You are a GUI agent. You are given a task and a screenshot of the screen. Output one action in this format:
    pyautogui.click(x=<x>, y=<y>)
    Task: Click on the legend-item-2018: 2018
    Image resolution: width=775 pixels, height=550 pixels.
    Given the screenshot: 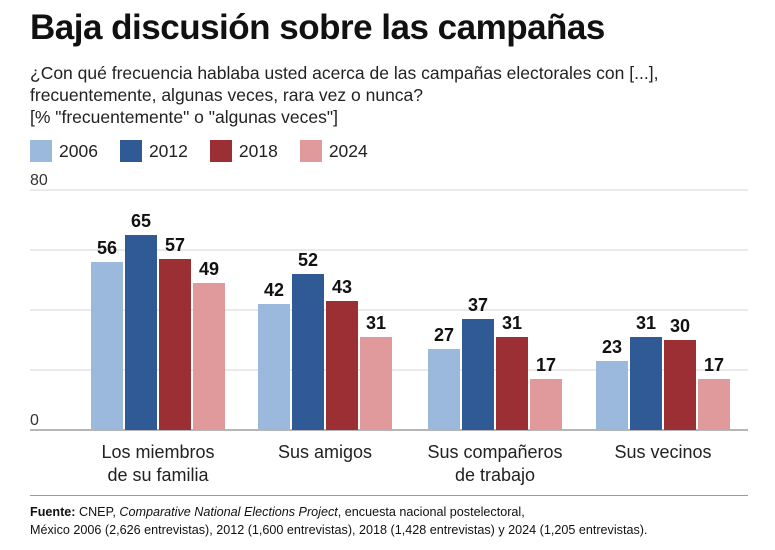 What is the action you would take?
    pyautogui.click(x=243, y=151)
    